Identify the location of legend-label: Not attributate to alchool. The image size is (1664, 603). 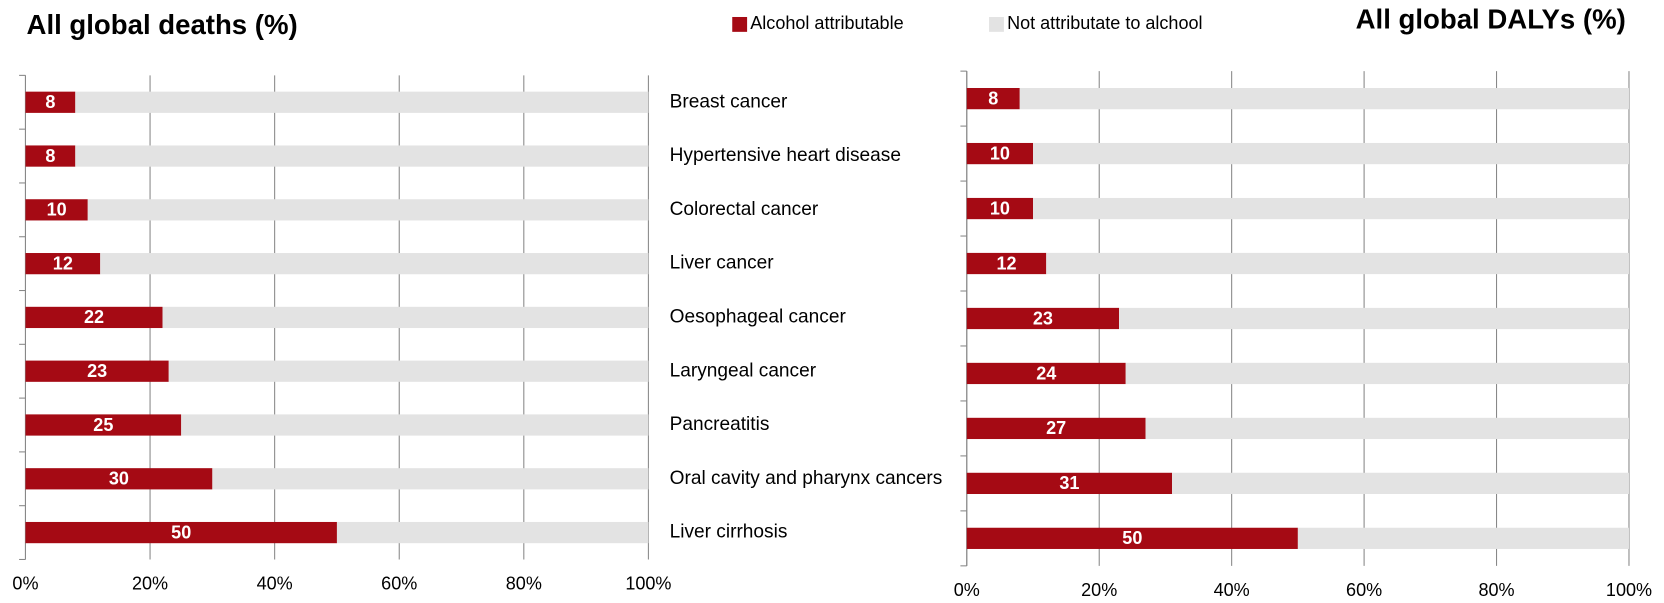
(1104, 23).